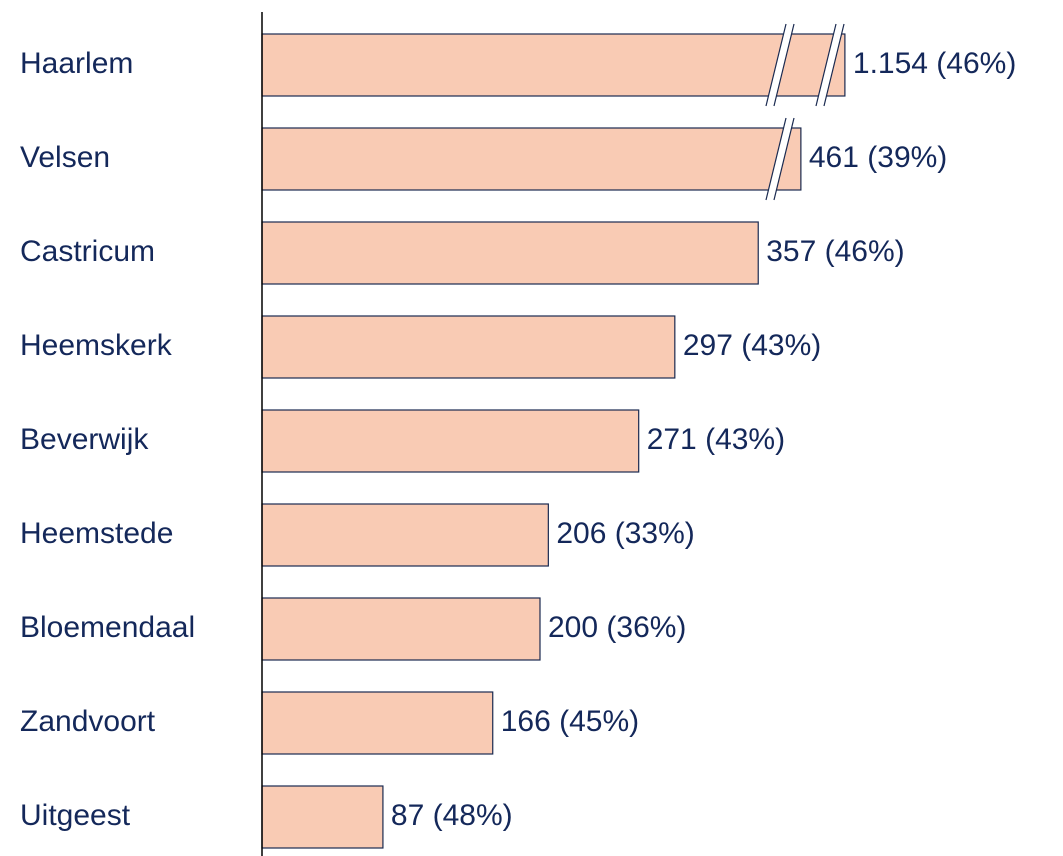 The width and height of the screenshot is (1063, 856). Describe the element at coordinates (96, 345) in the screenshot. I see `category-label: Heemskerk` at that location.